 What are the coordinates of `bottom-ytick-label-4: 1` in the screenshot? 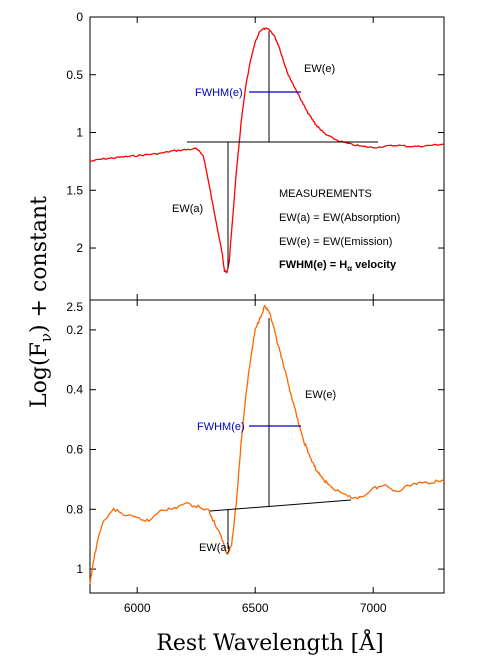 It's located at (79, 569).